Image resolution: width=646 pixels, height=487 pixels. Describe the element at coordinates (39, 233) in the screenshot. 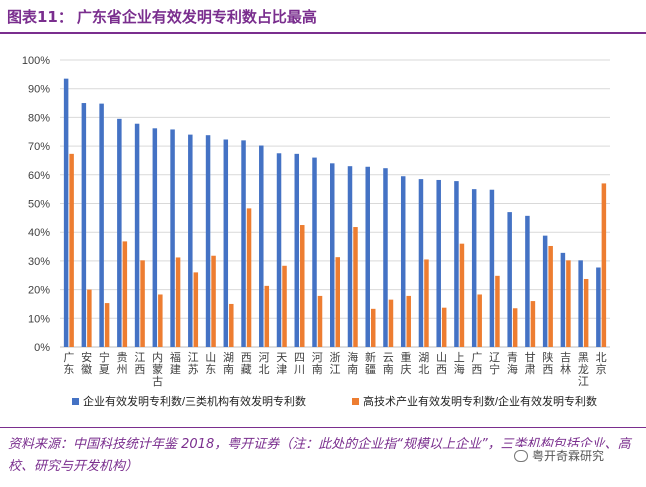

I see `y-tick-label: 40%` at that location.